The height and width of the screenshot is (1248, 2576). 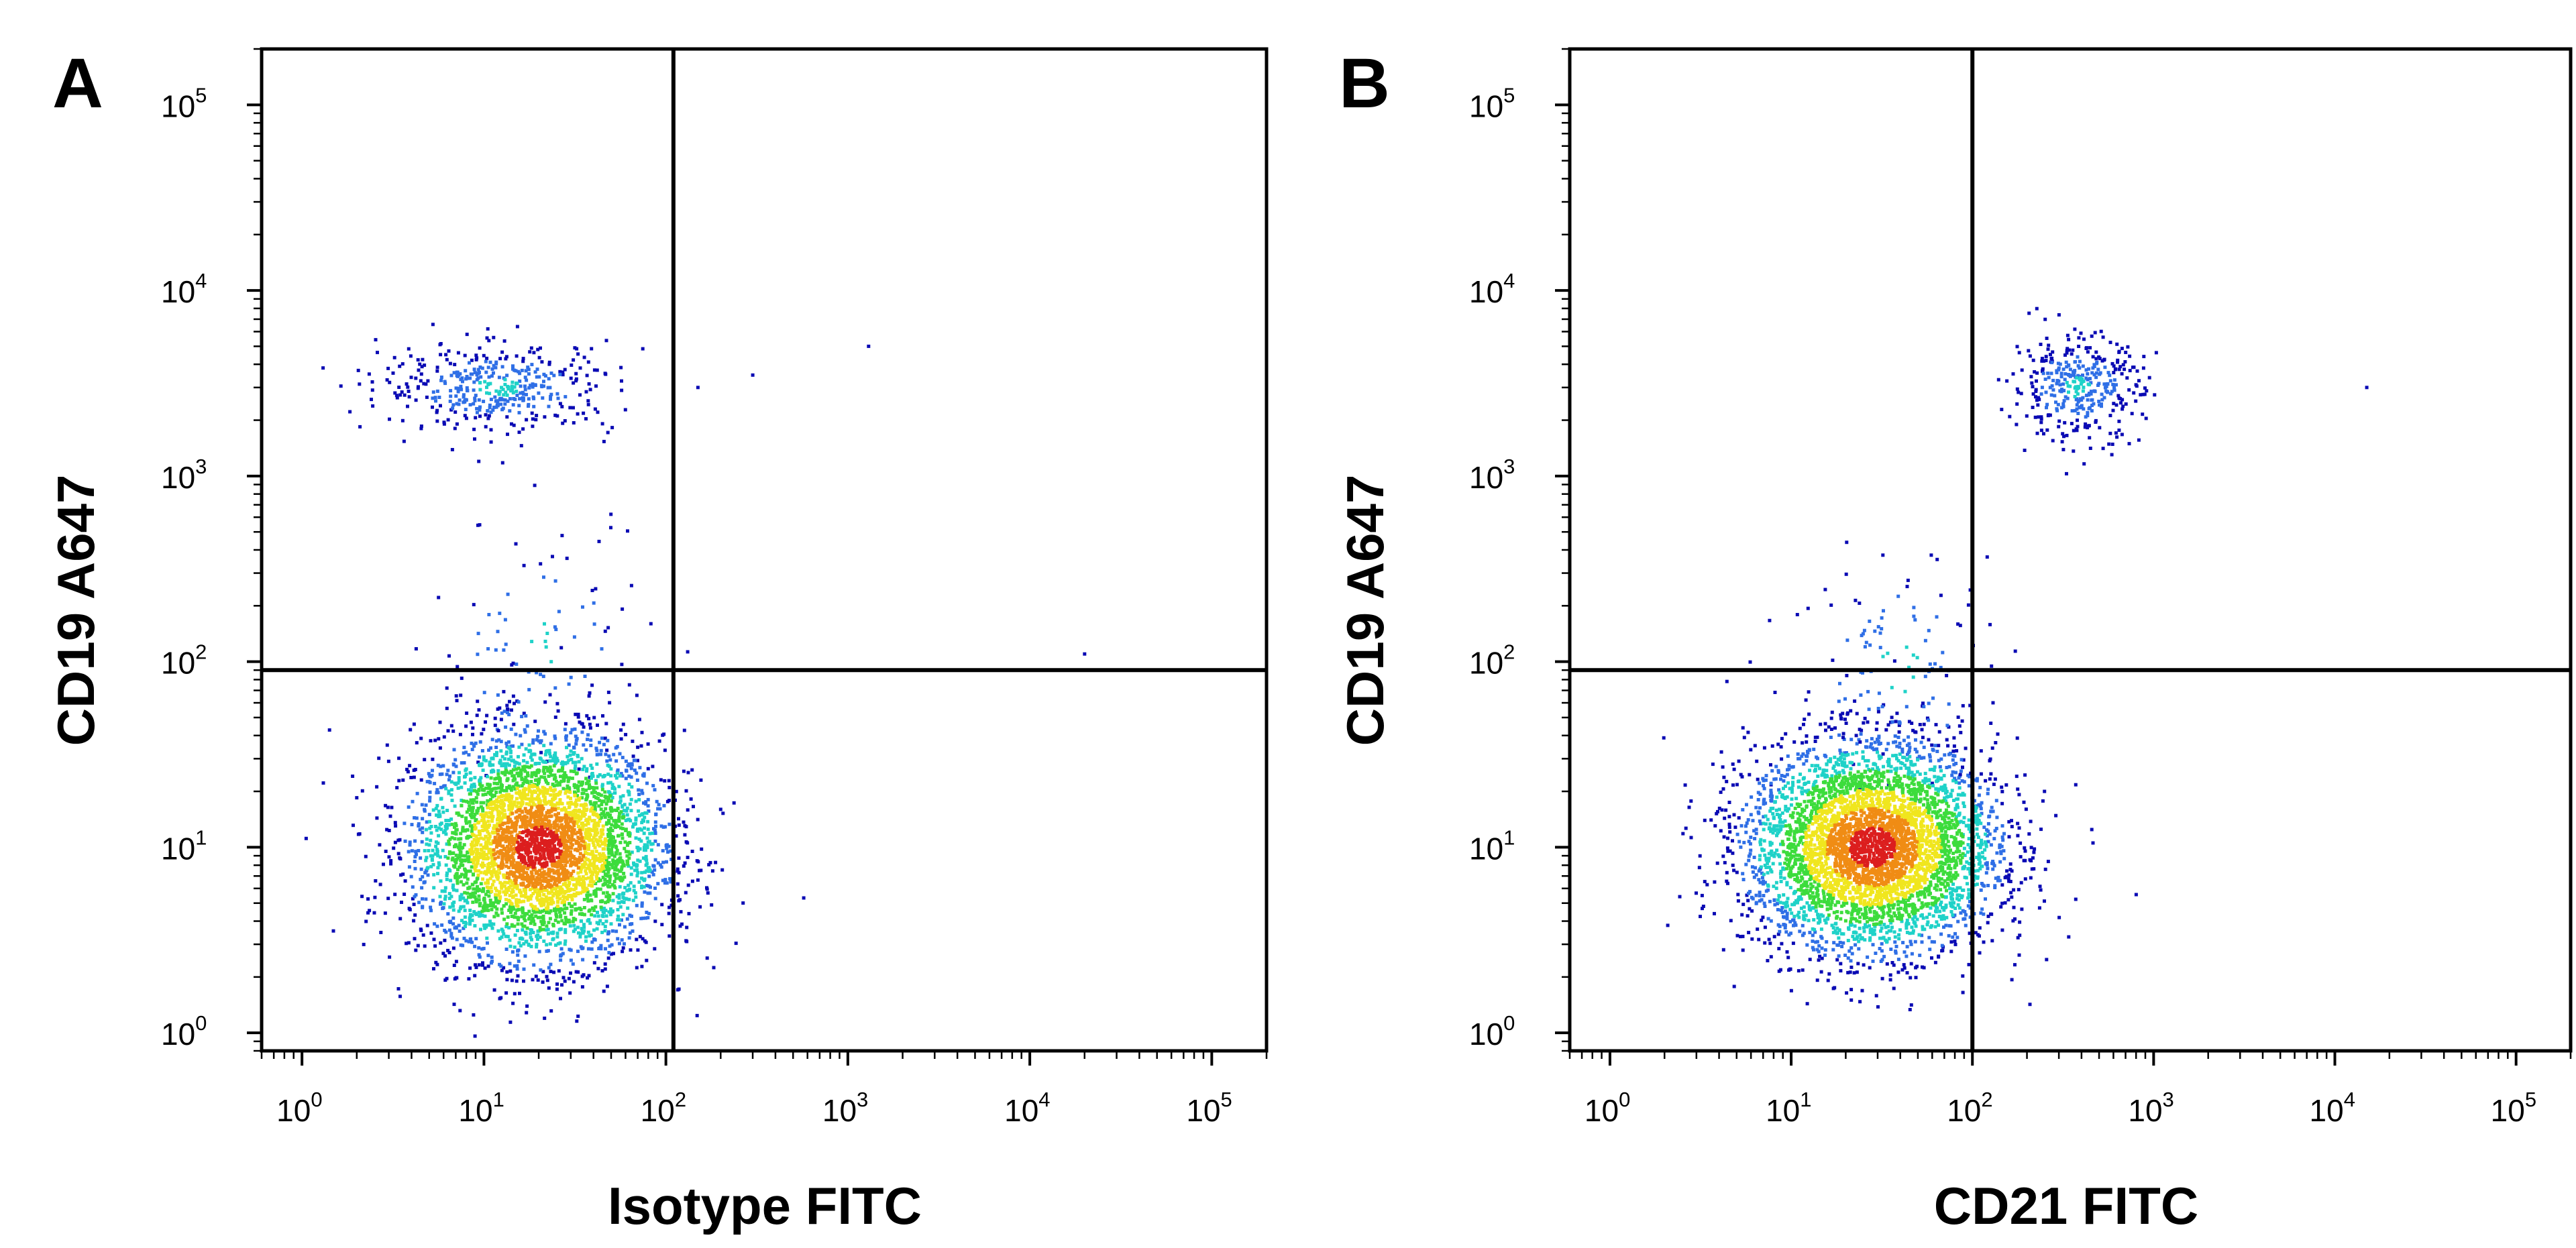 I want to click on x-tick-label: 10², so click(x=663, y=1108).